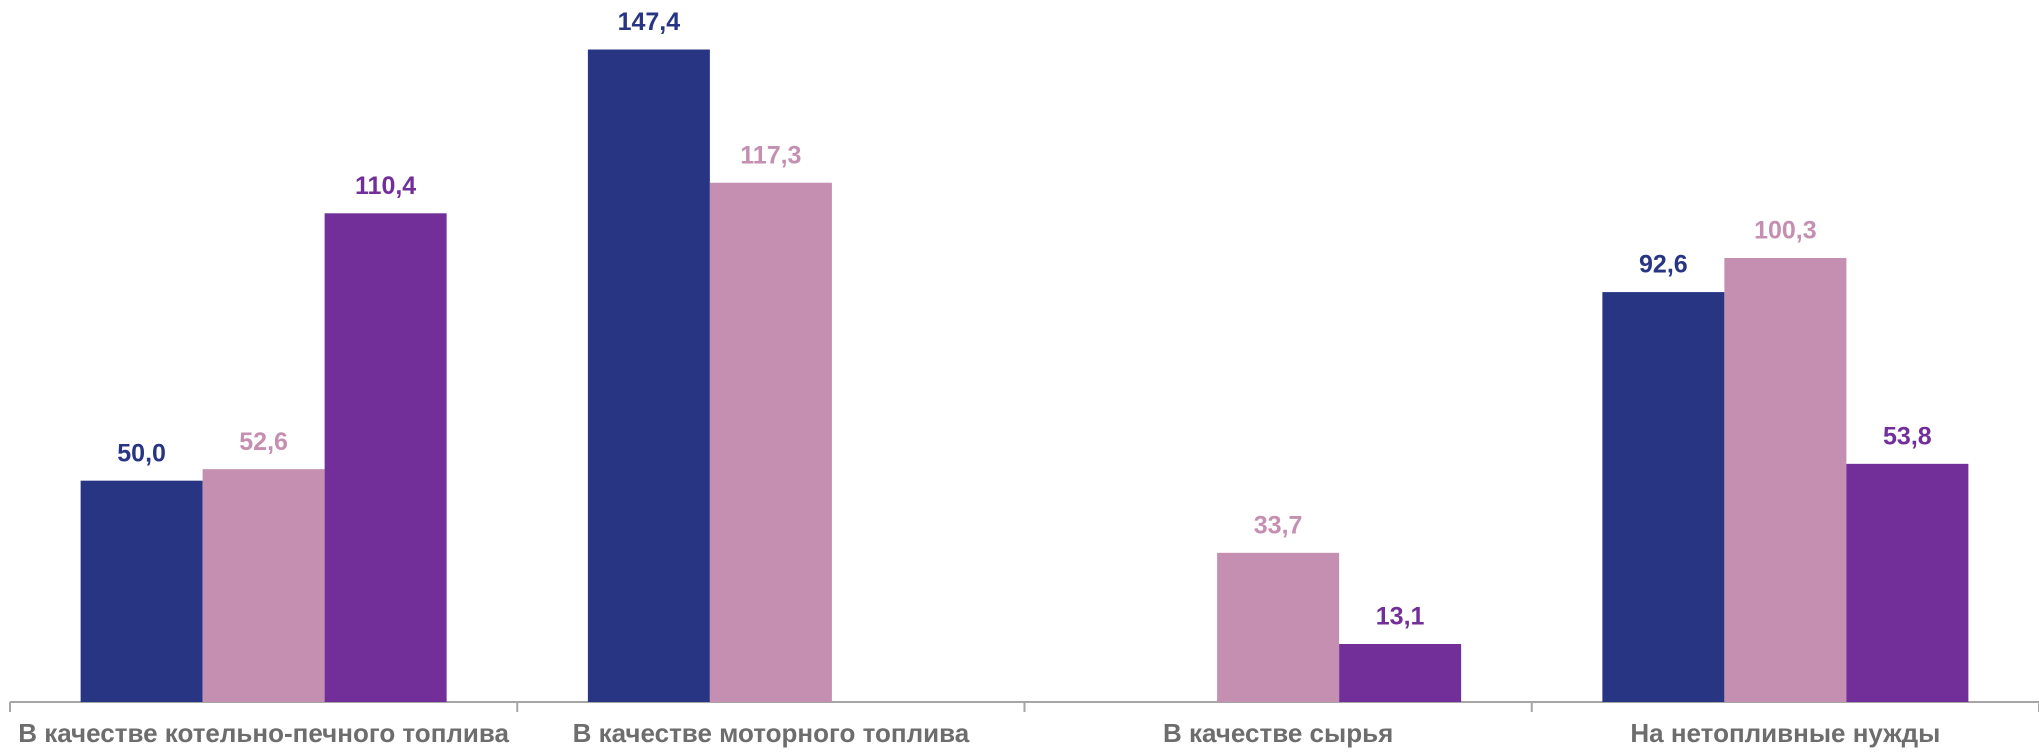 The image size is (2039, 752). Describe the element at coordinates (141, 453) in the screenshot. I see `value-label: 50,0` at that location.